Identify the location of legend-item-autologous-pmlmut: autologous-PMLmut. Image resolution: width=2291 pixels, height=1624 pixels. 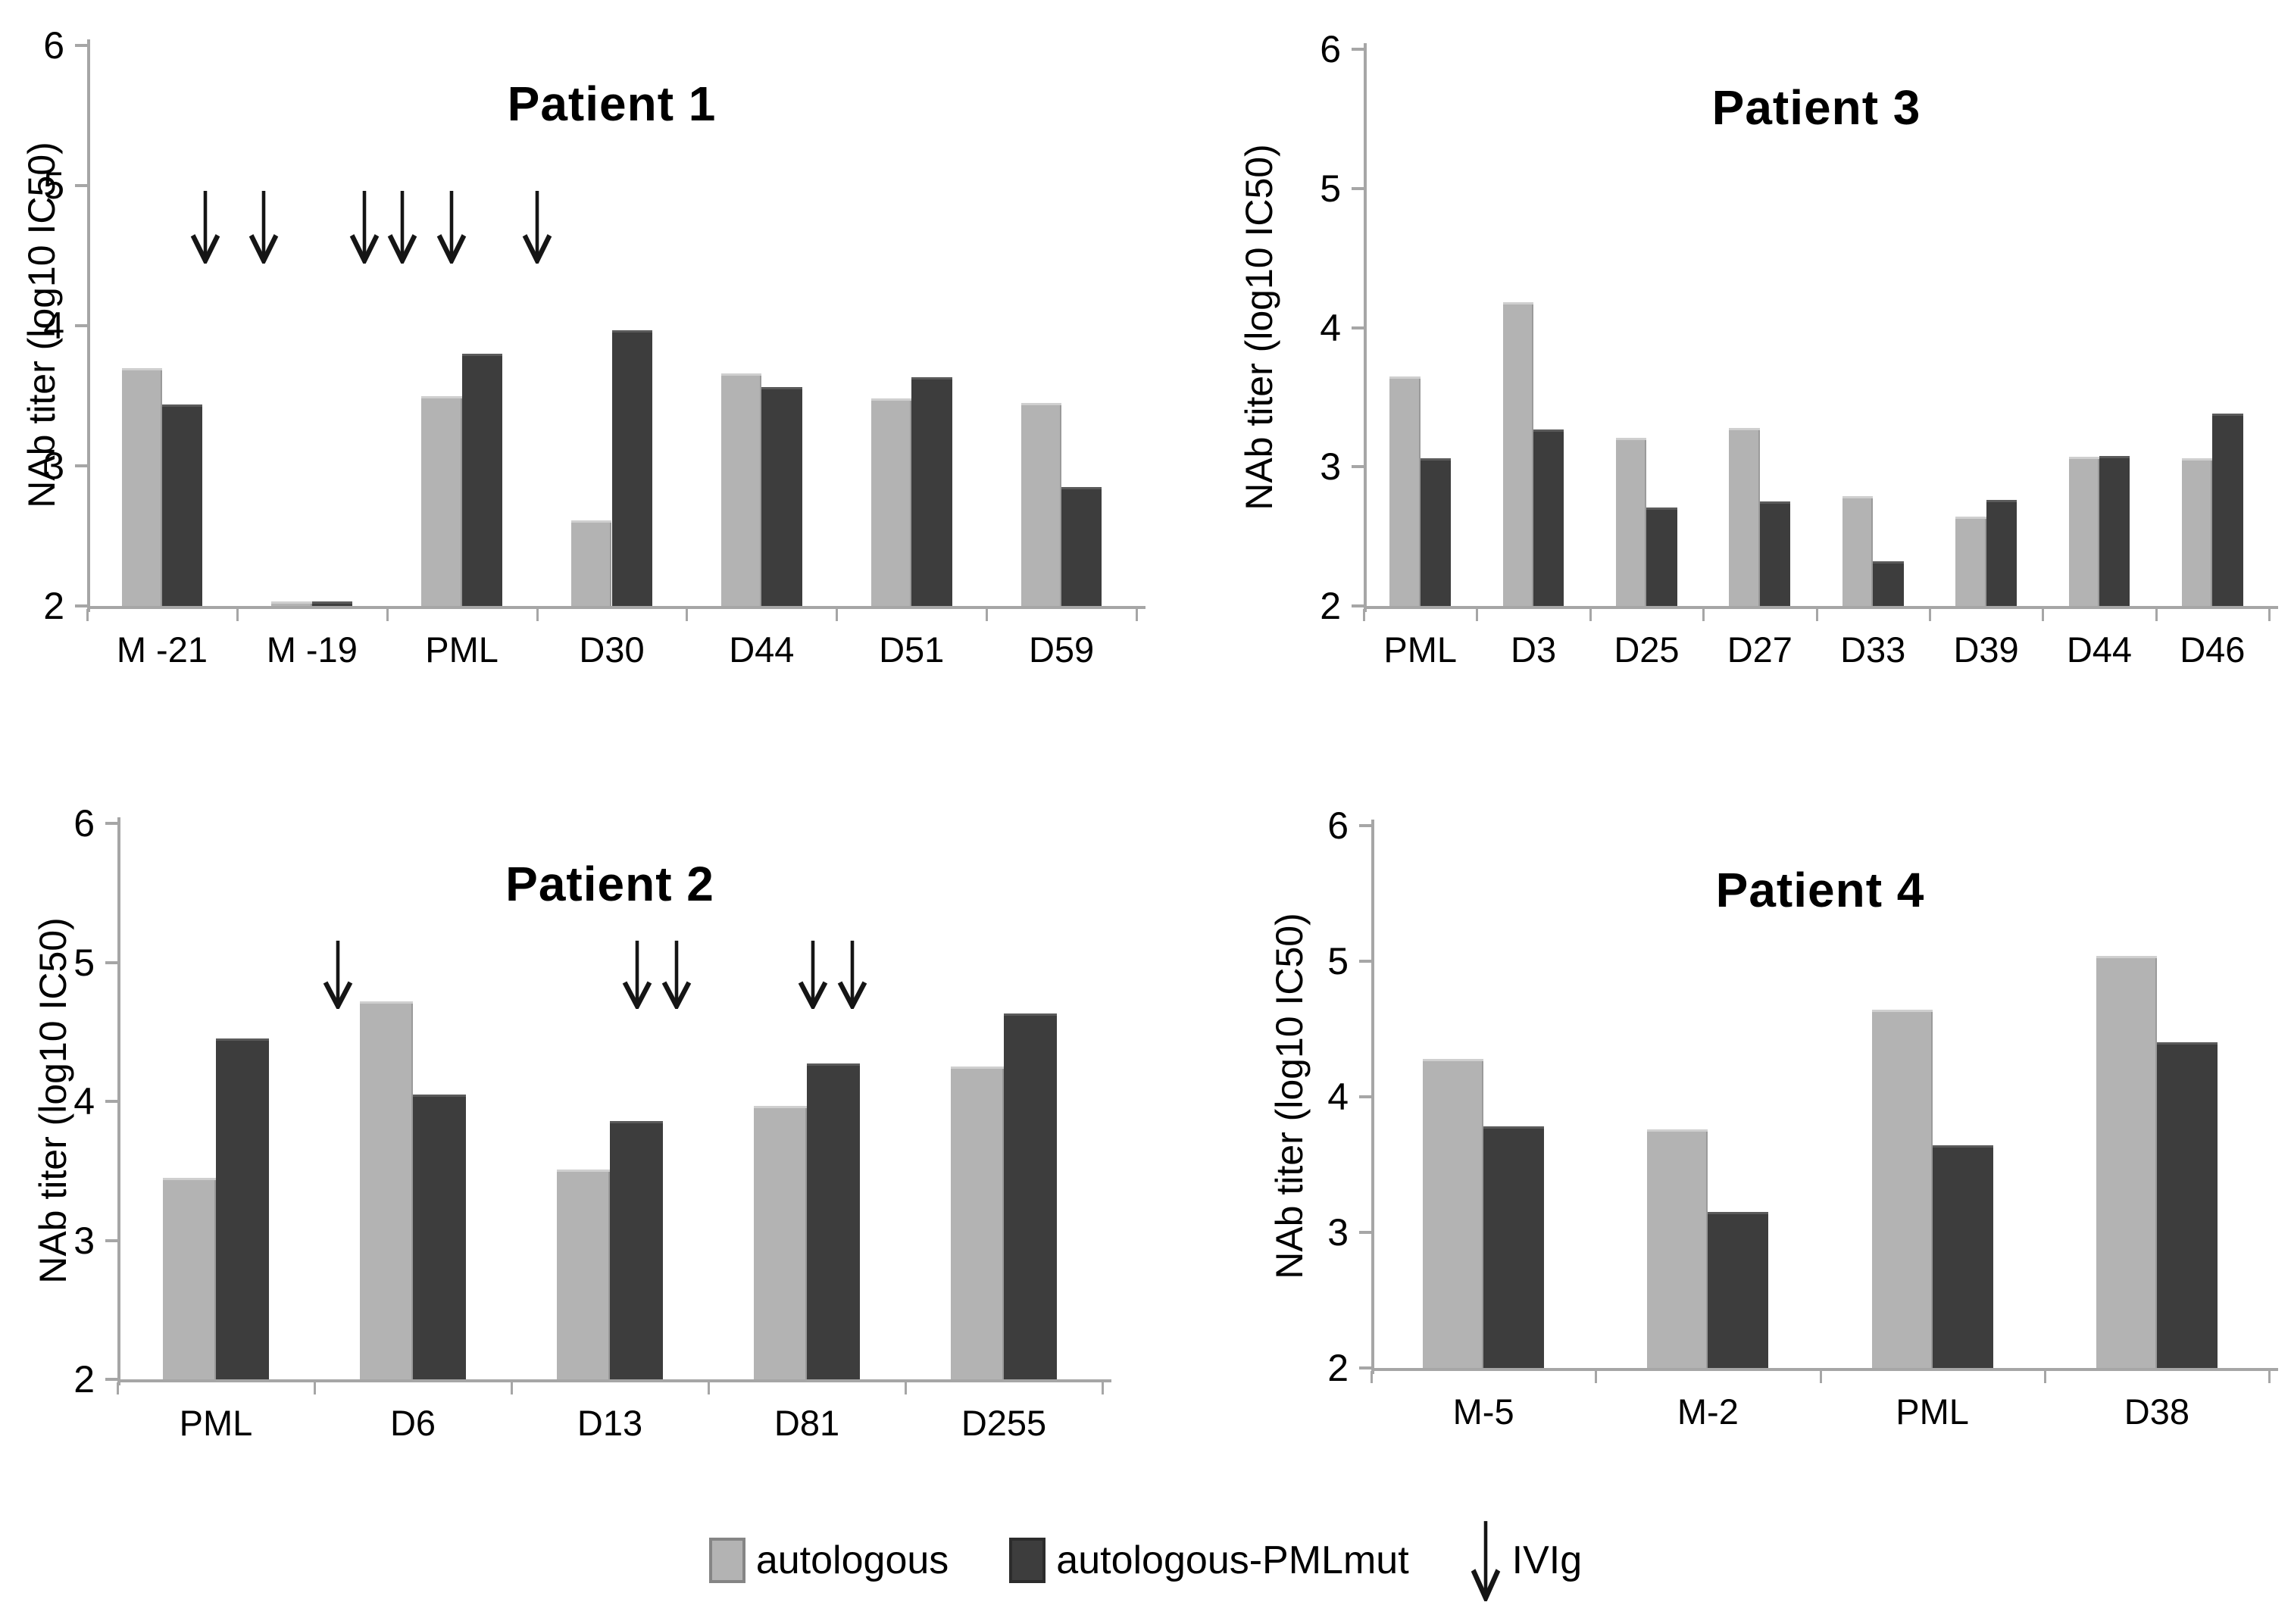
(1209, 1561).